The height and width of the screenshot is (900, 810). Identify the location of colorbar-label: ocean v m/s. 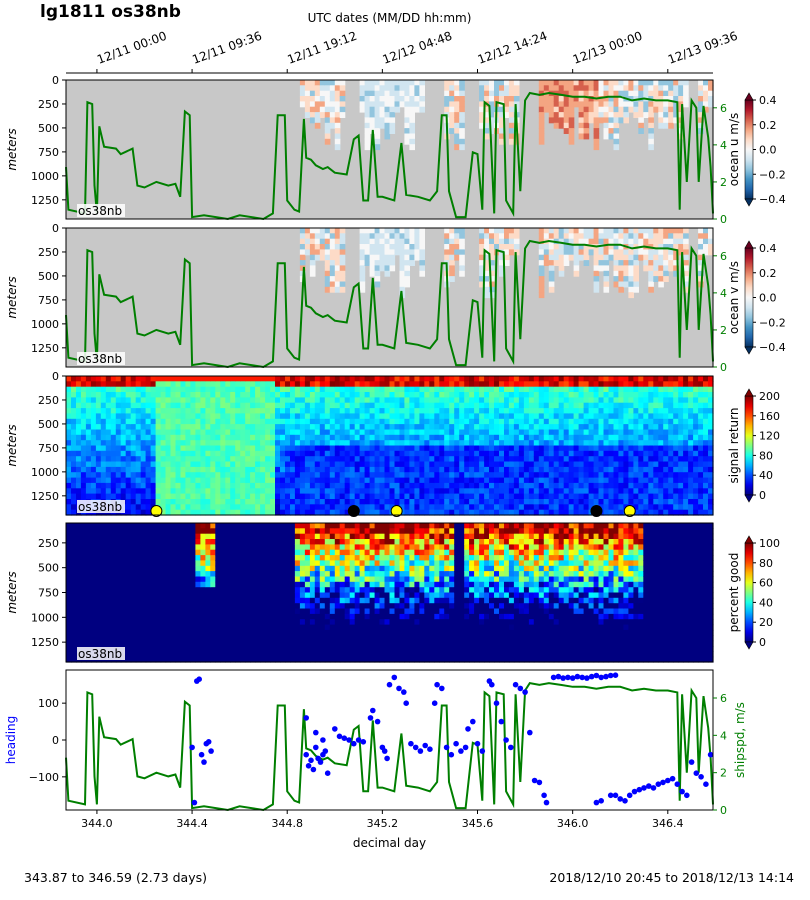
(734, 297).